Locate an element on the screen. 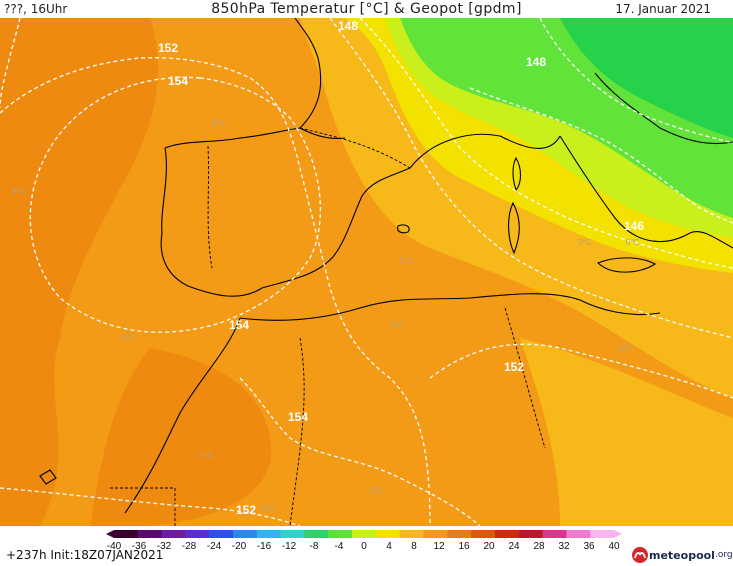 This screenshot has width=733, height=566. colorbar-tick-label: 28 is located at coordinates (539, 545).